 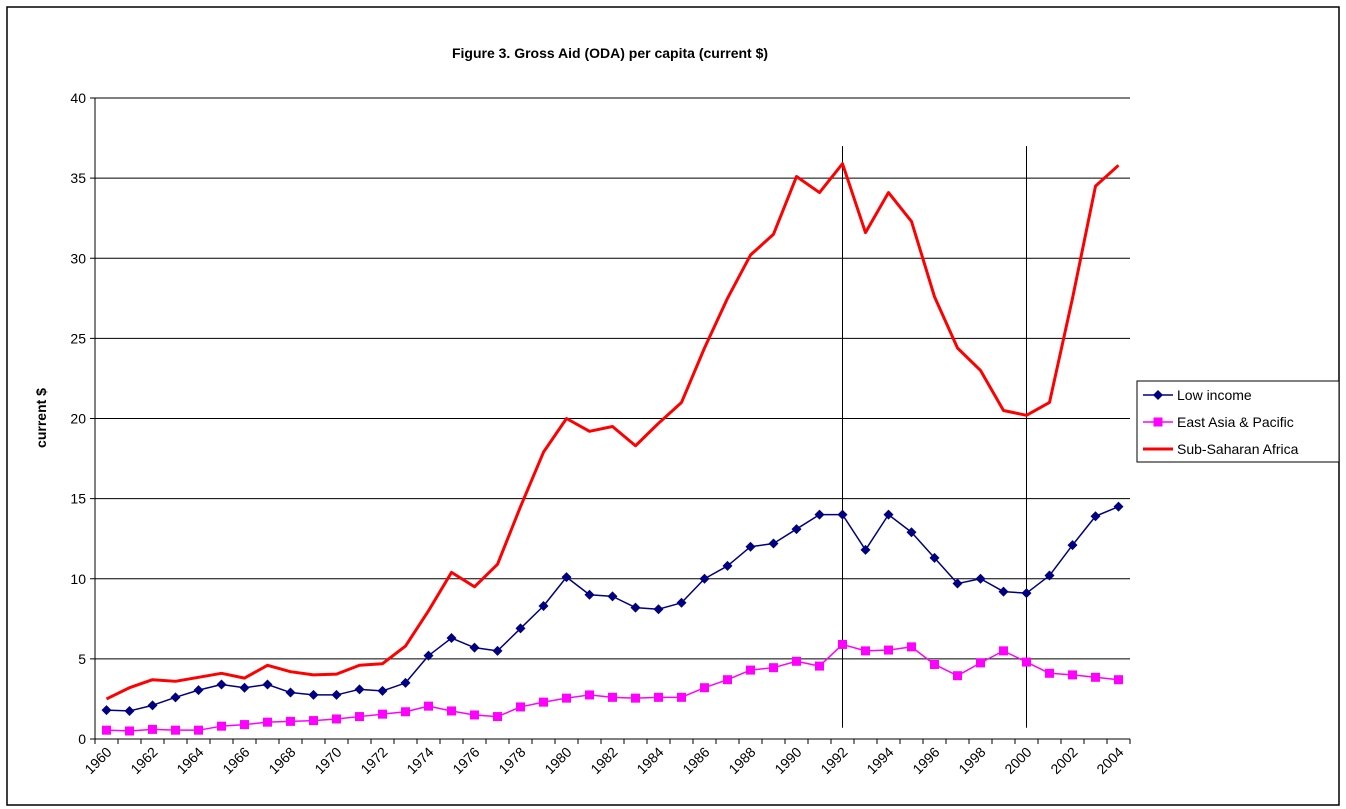 What do you see at coordinates (78, 499) in the screenshot?
I see `y-tick-label: 15` at bounding box center [78, 499].